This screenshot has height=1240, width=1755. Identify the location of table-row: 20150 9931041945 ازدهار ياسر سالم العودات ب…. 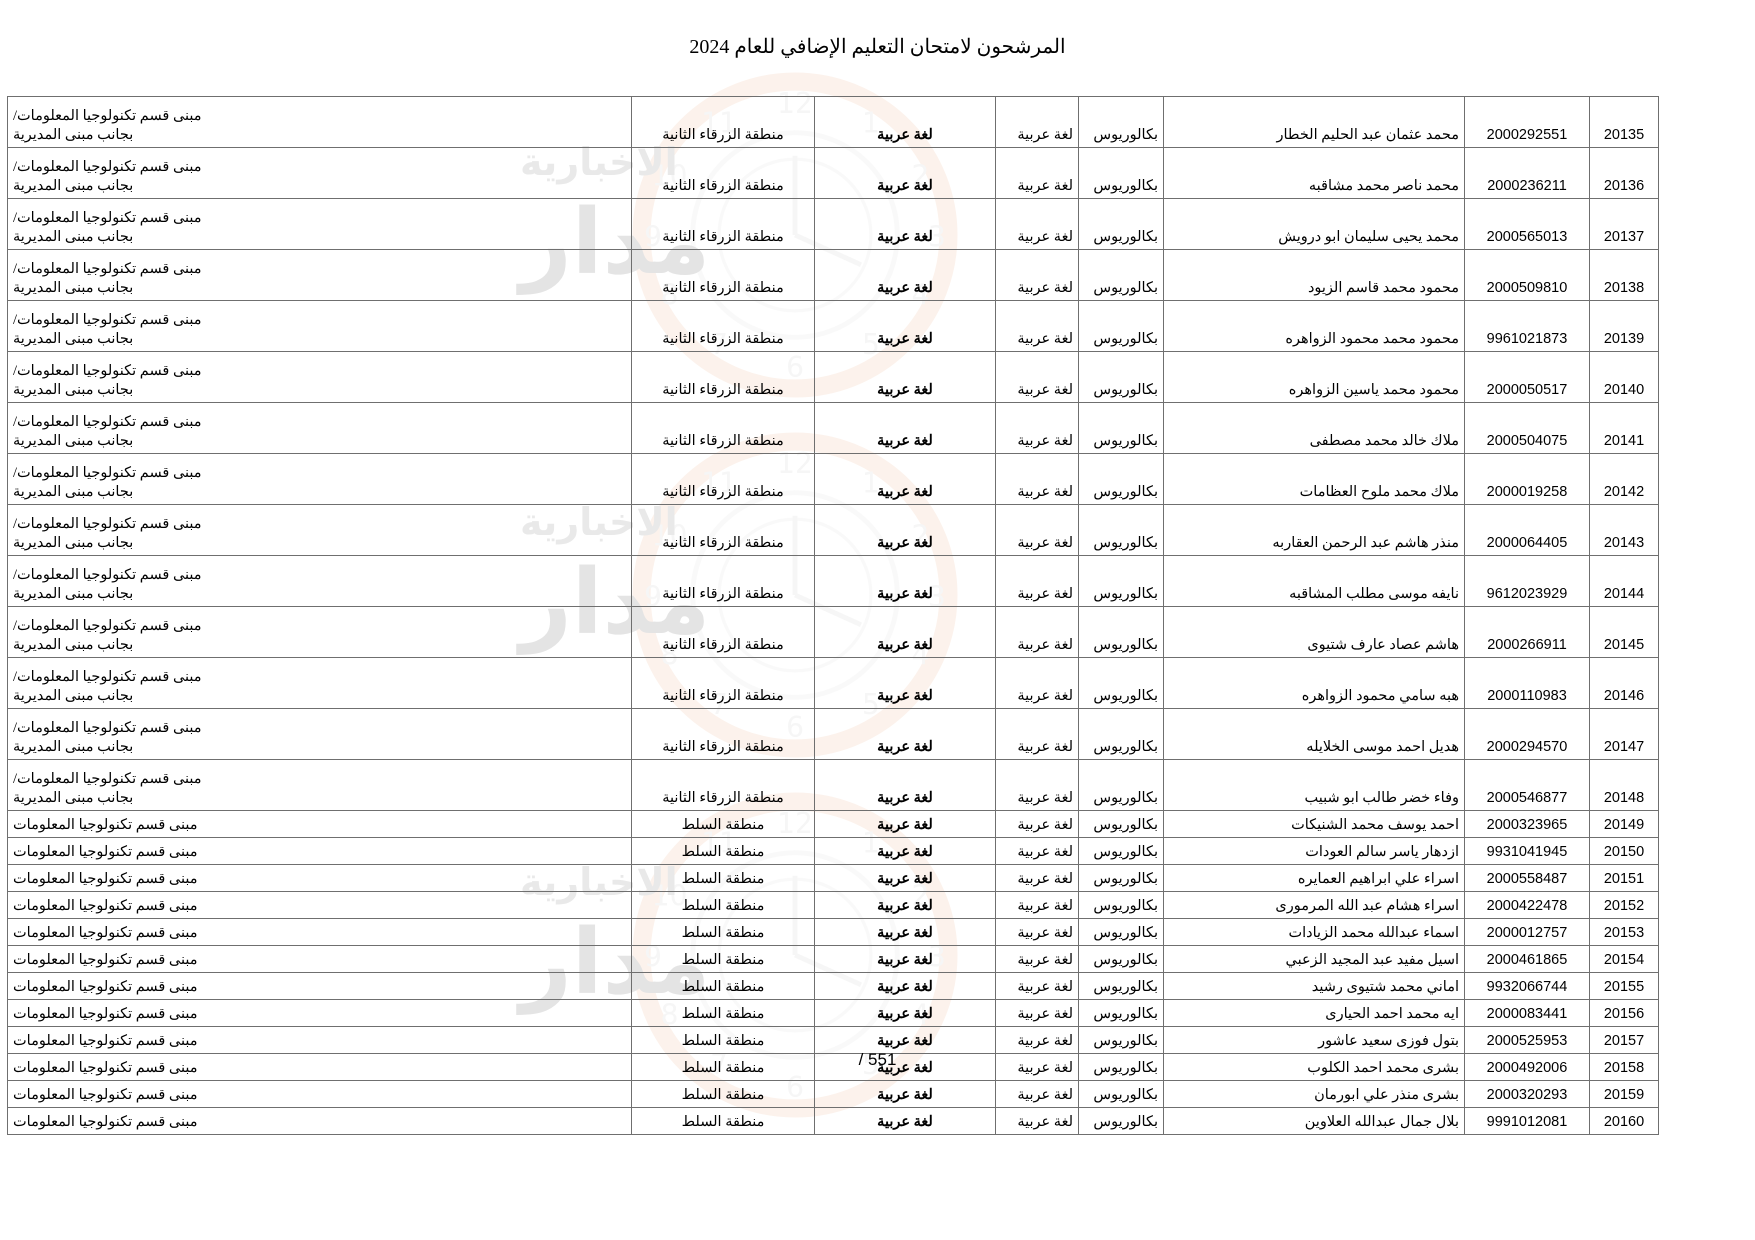
(833, 851).